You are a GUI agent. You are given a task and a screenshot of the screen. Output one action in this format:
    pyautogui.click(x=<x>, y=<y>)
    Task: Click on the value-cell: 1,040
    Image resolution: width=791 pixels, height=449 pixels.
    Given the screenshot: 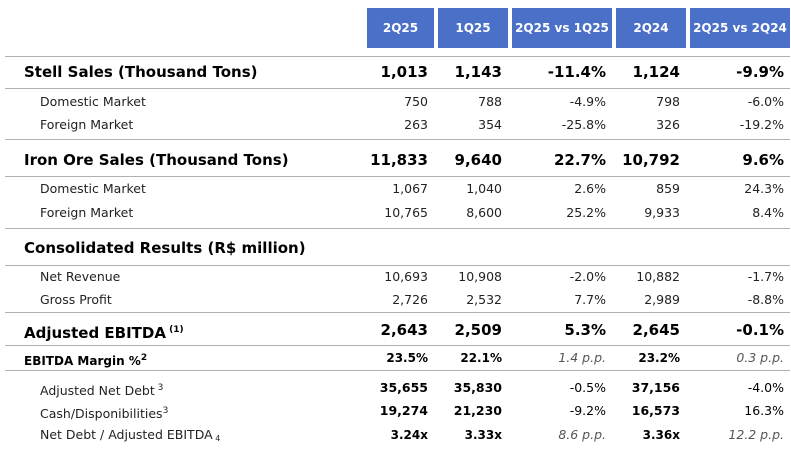 What is the action you would take?
    pyautogui.click(x=484, y=188)
    